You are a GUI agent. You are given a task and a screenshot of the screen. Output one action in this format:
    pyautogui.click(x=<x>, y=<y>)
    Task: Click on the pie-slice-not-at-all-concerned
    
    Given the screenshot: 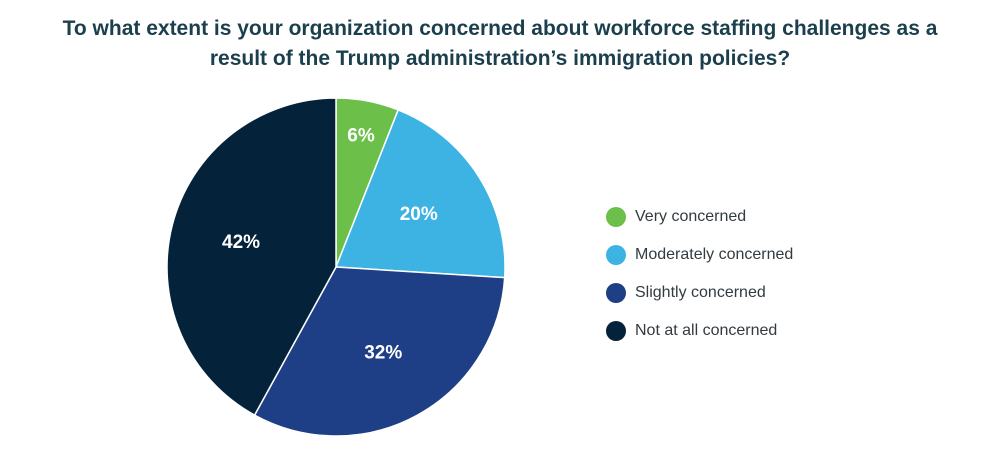 What is the action you would take?
    pyautogui.click(x=251, y=257)
    